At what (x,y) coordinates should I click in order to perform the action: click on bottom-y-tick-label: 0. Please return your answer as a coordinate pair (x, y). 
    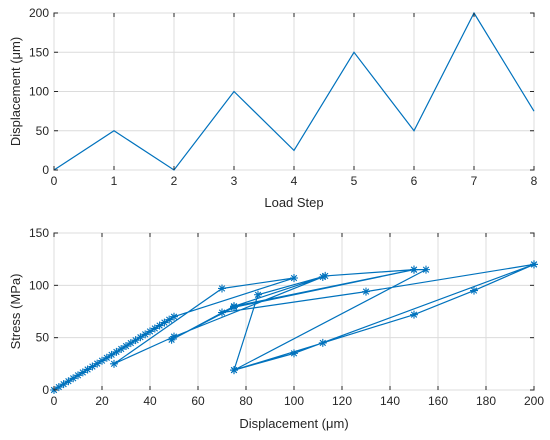
    Looking at the image, I should click on (45, 390).